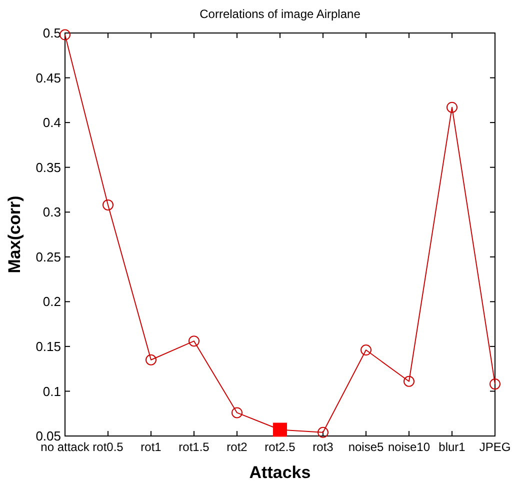  Describe the element at coordinates (51, 391) in the screenshot. I see `y-tick-label: 0.1` at that location.